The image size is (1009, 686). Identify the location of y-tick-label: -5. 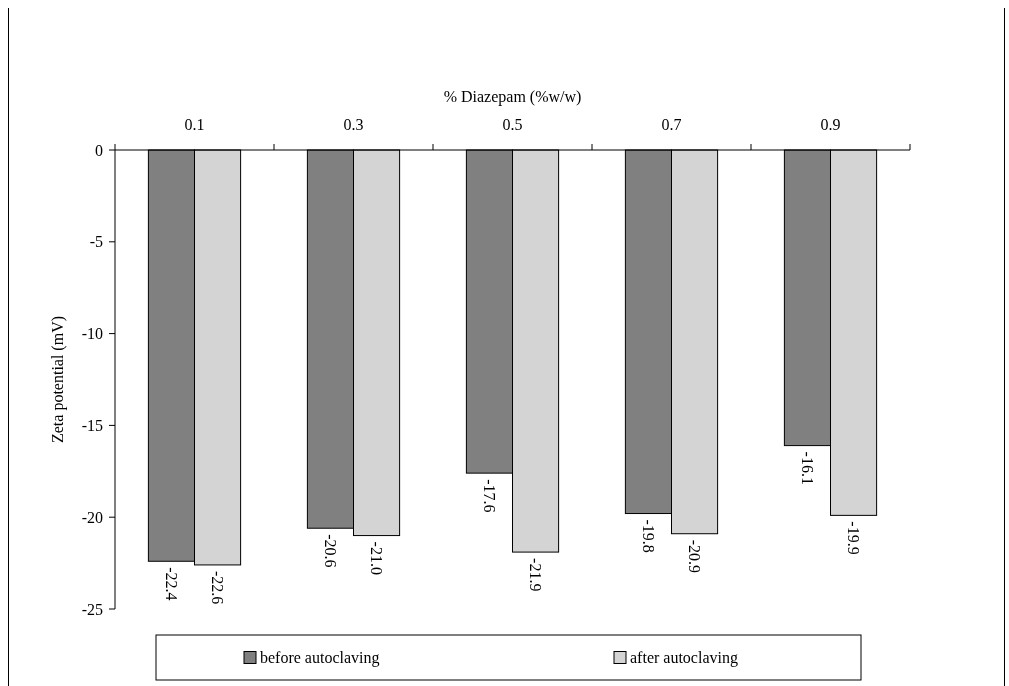
(96, 242).